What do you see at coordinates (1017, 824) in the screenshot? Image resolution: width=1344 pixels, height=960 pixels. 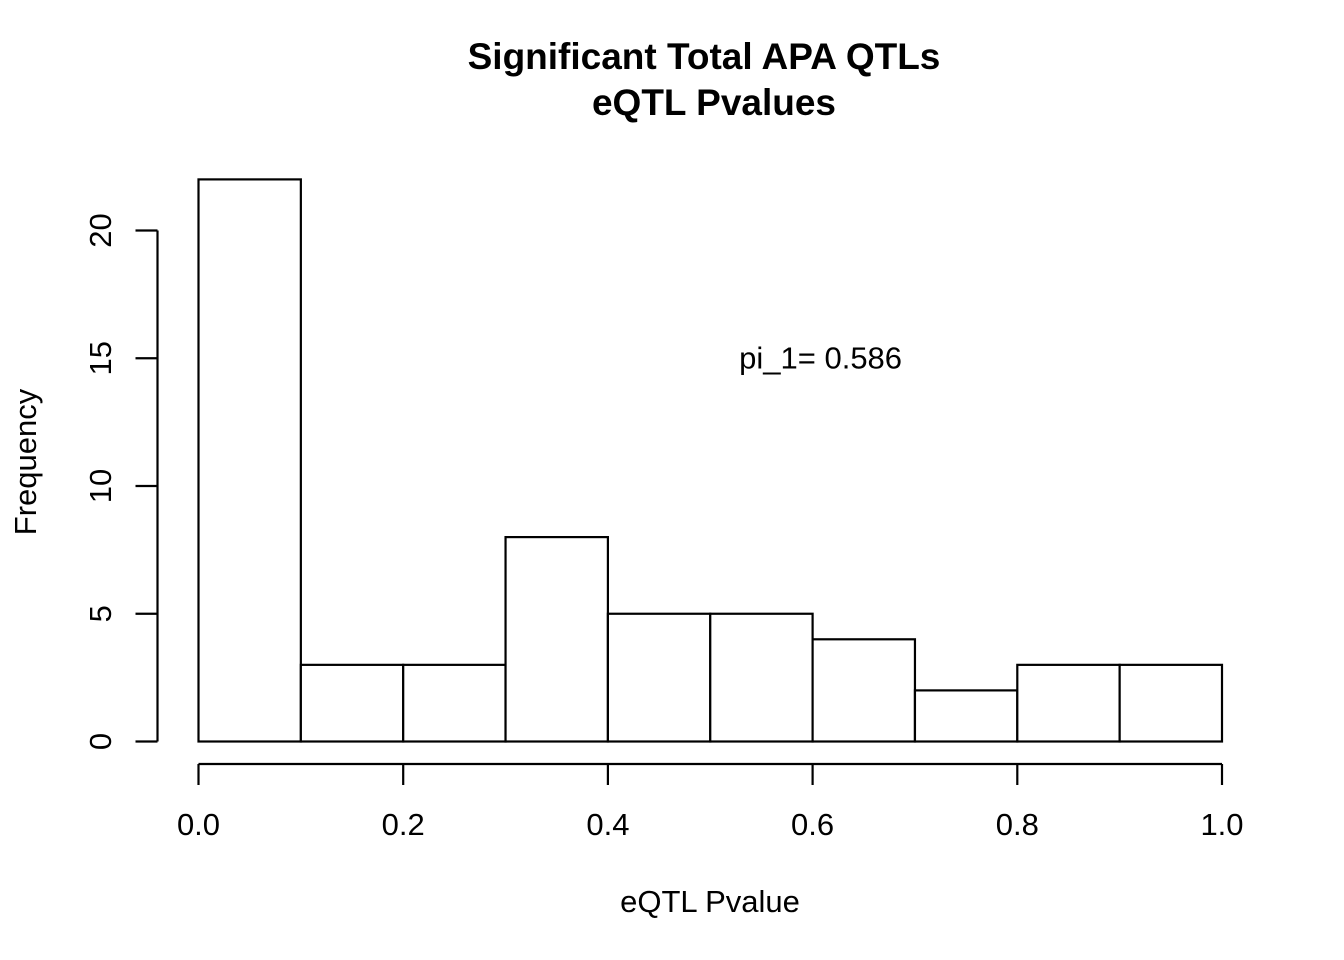 I see `x-tick-label: 0.8` at bounding box center [1017, 824].